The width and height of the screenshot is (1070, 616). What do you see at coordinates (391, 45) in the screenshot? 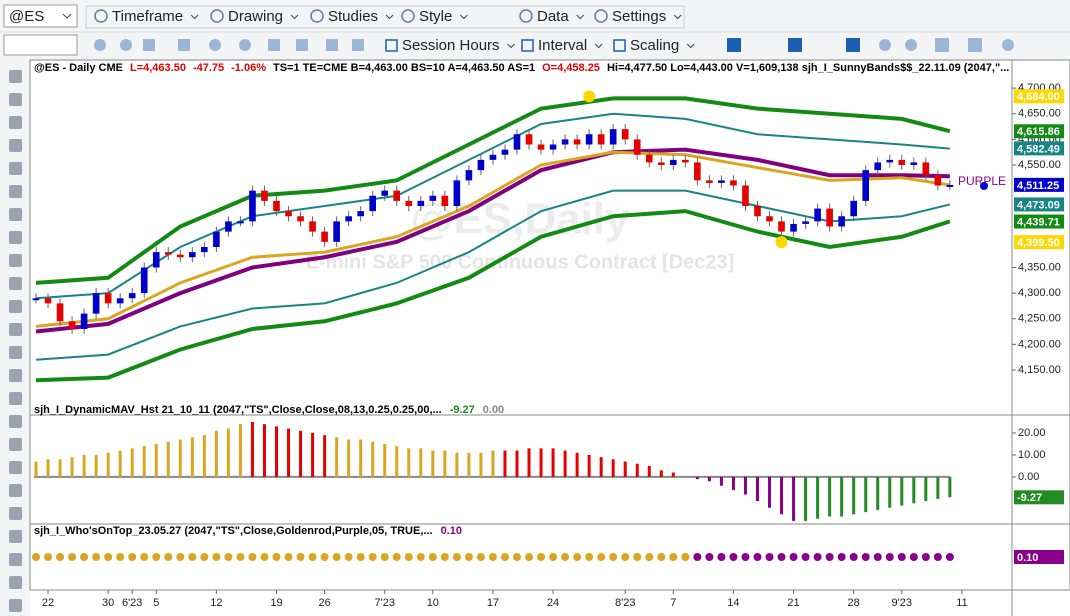
I see `menu-icon` at bounding box center [391, 45].